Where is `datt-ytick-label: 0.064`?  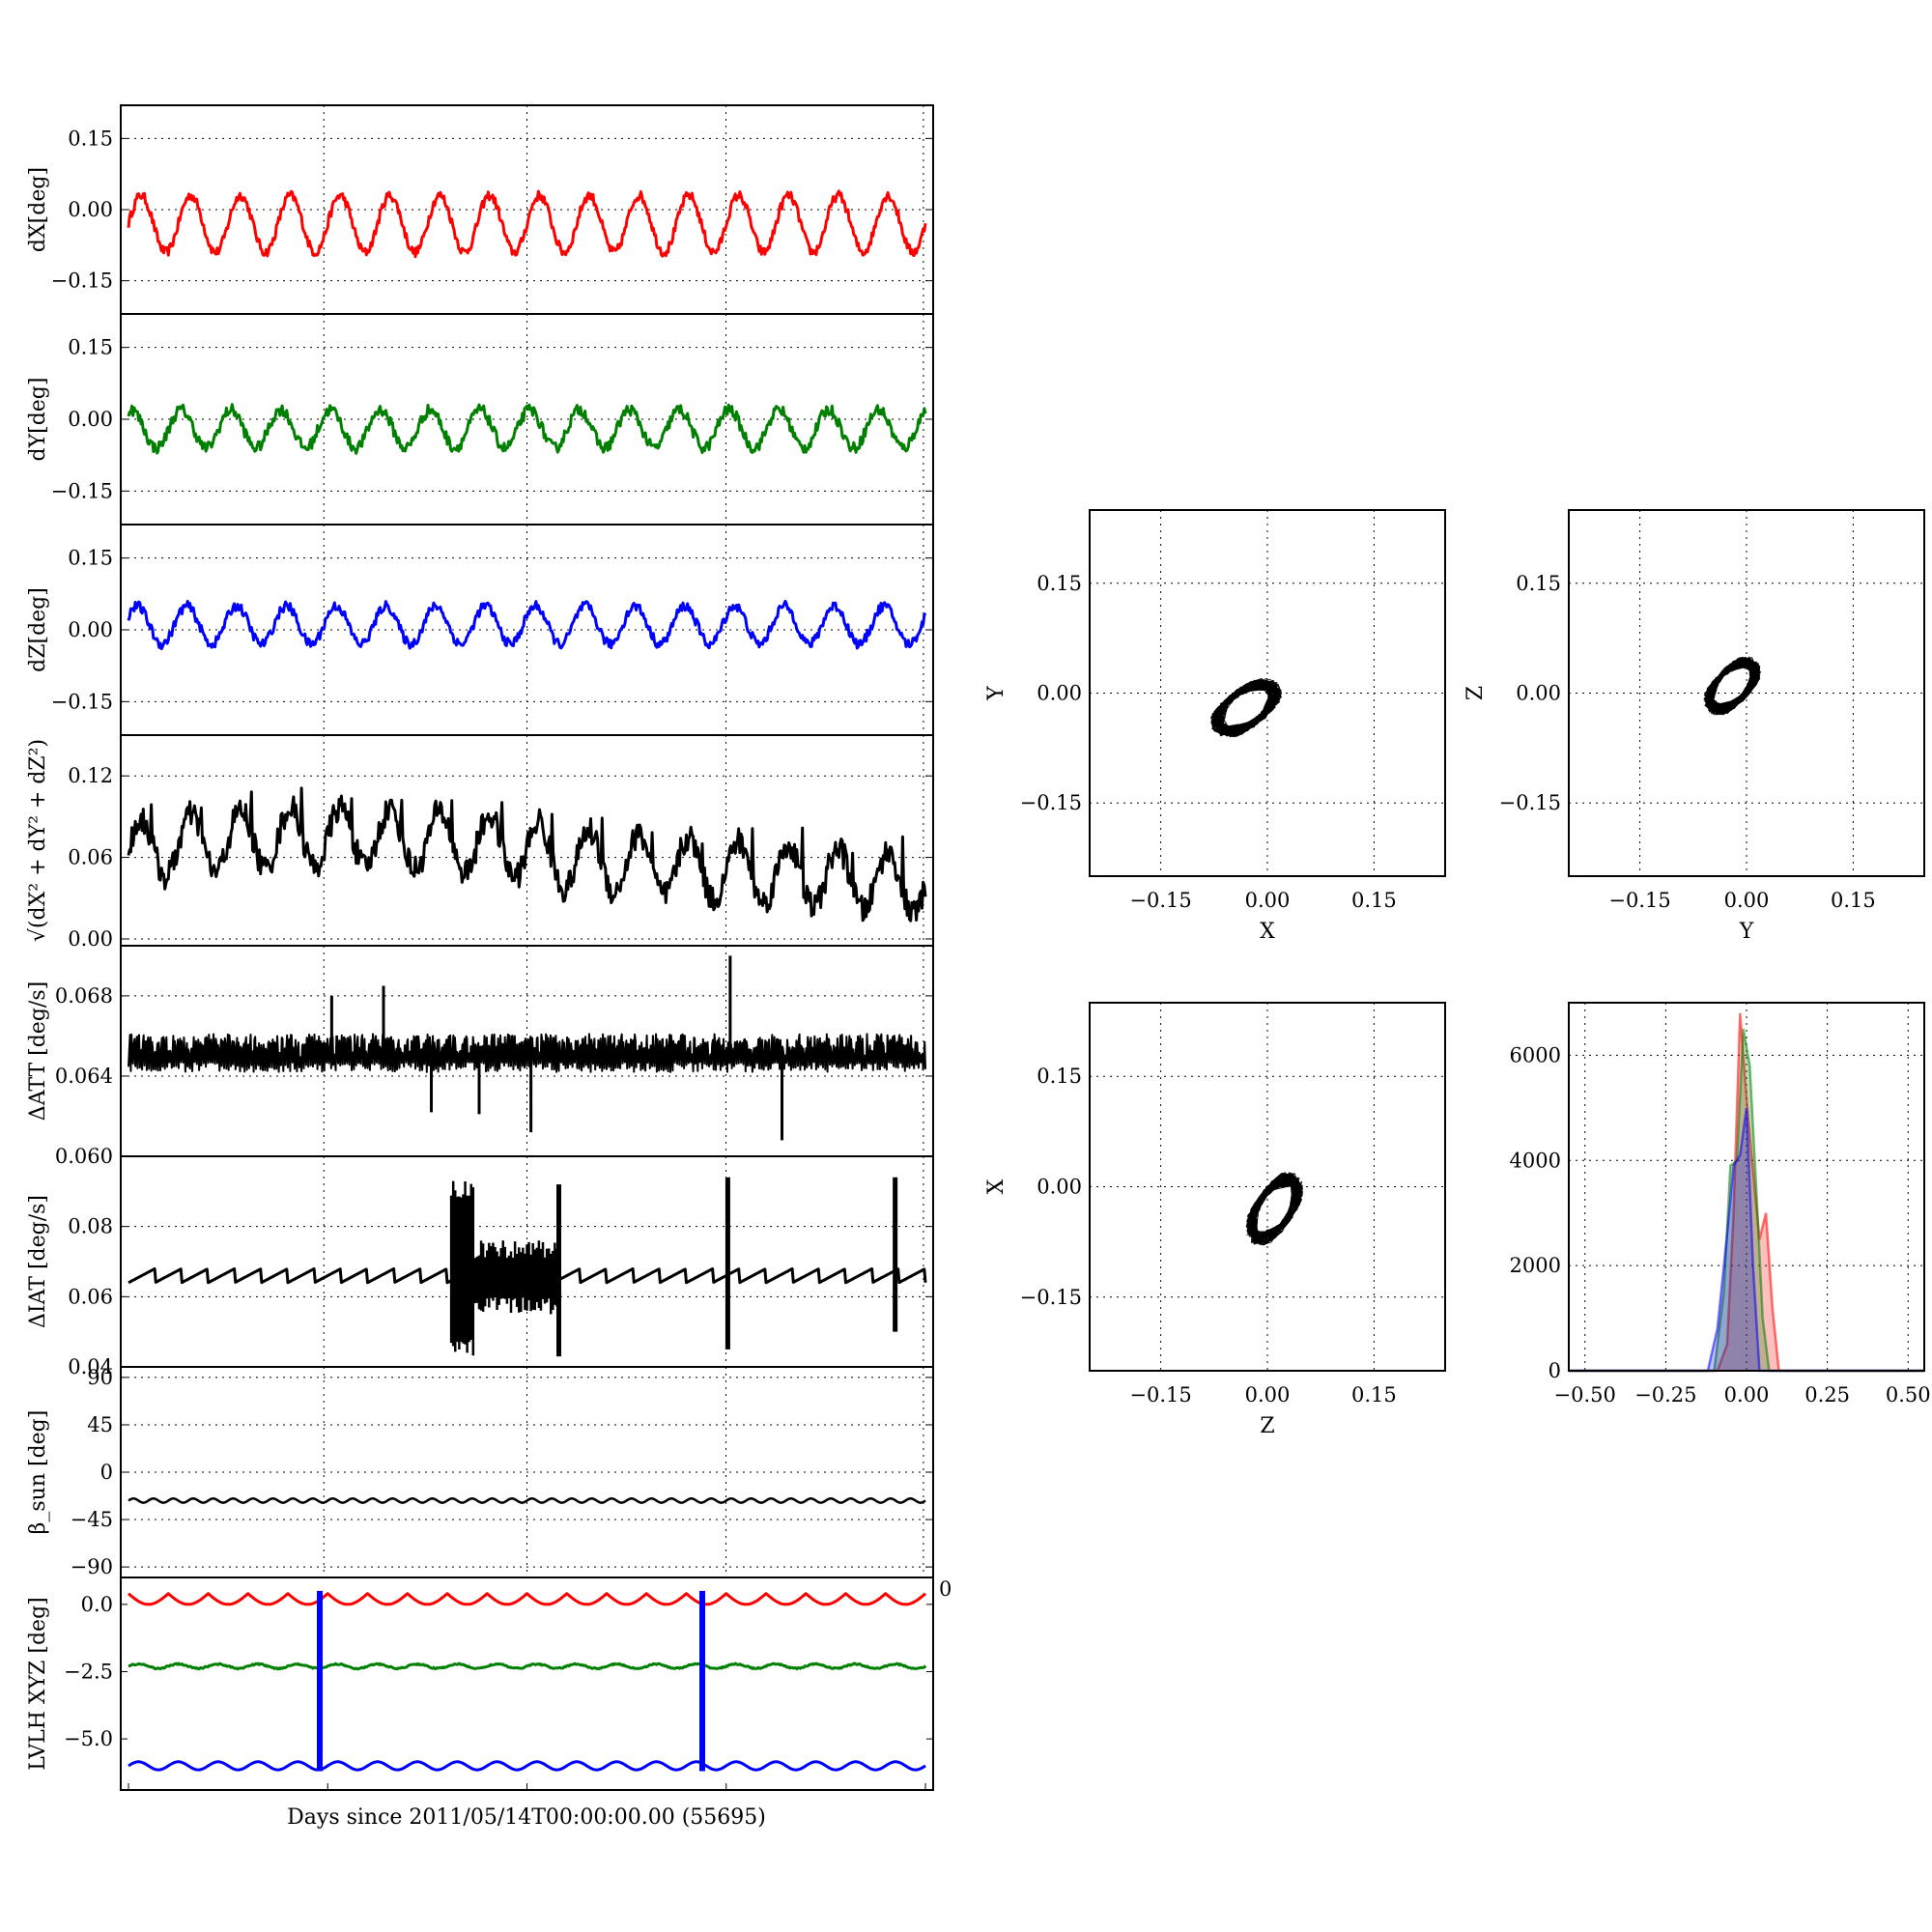
datt-ytick-label: 0.064 is located at coordinates (84, 1076).